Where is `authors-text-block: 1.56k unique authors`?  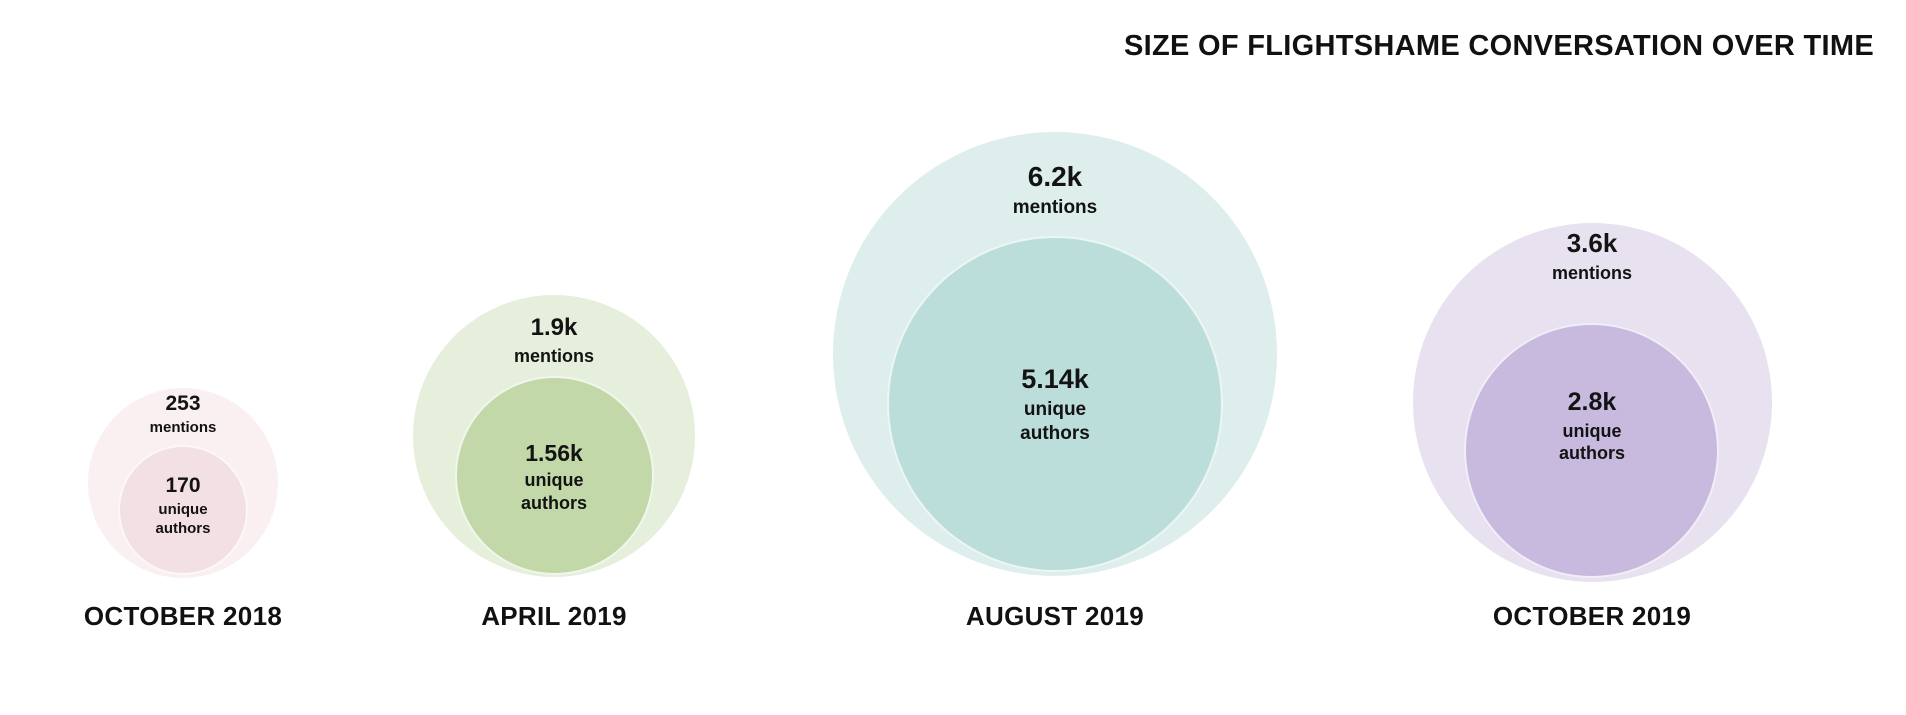 authors-text-block: 1.56k unique authors is located at coordinates (554, 477).